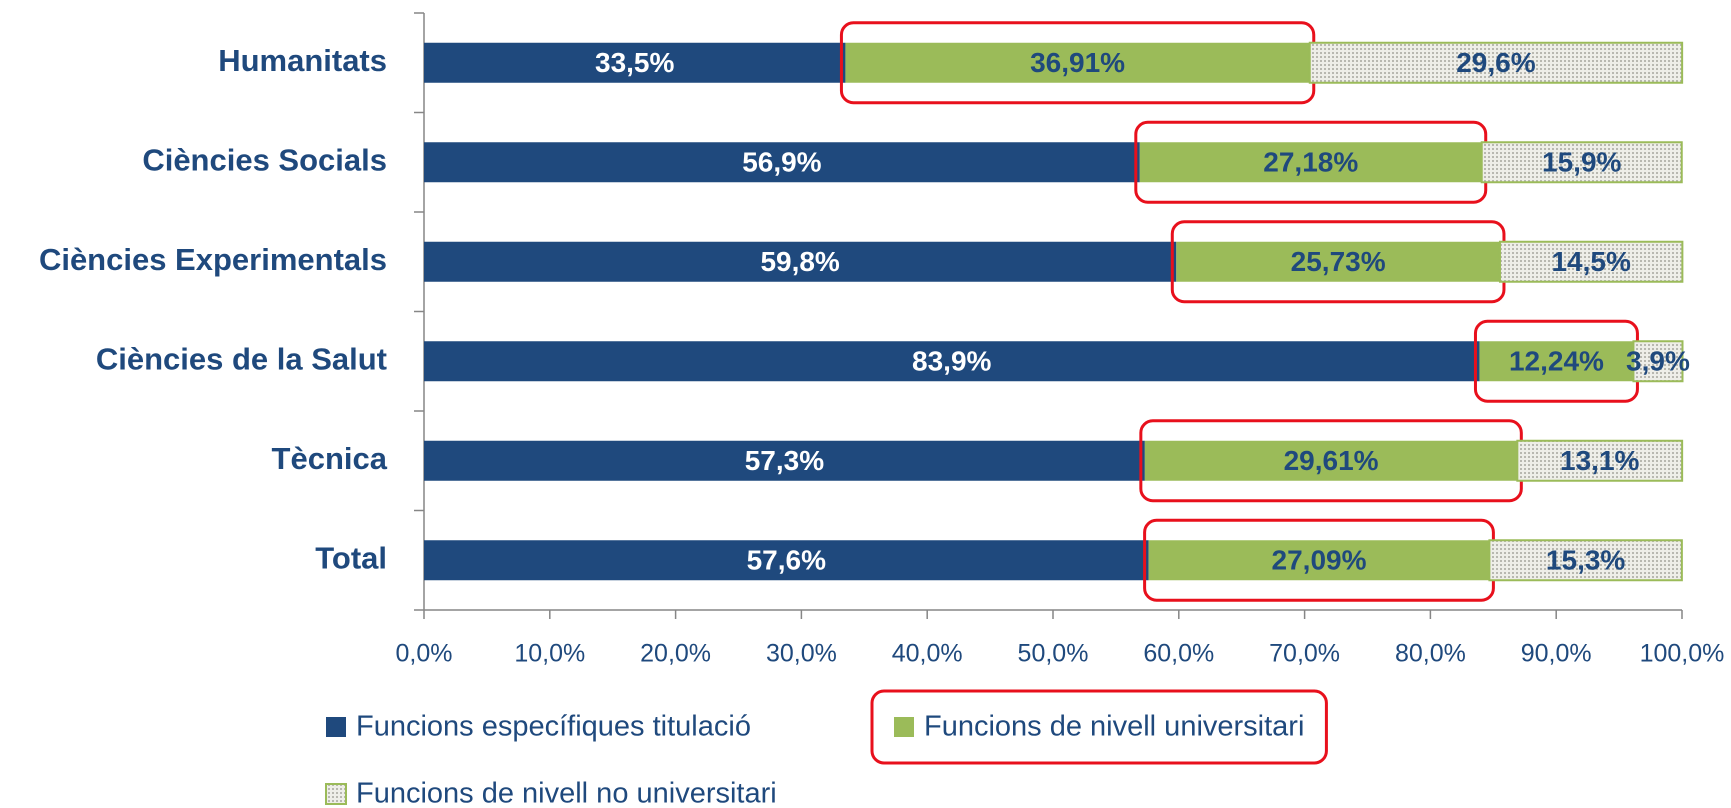 This screenshot has width=1731, height=808. Describe the element at coordinates (1053, 654) in the screenshot. I see `x-tick-label: 50,0%` at that location.